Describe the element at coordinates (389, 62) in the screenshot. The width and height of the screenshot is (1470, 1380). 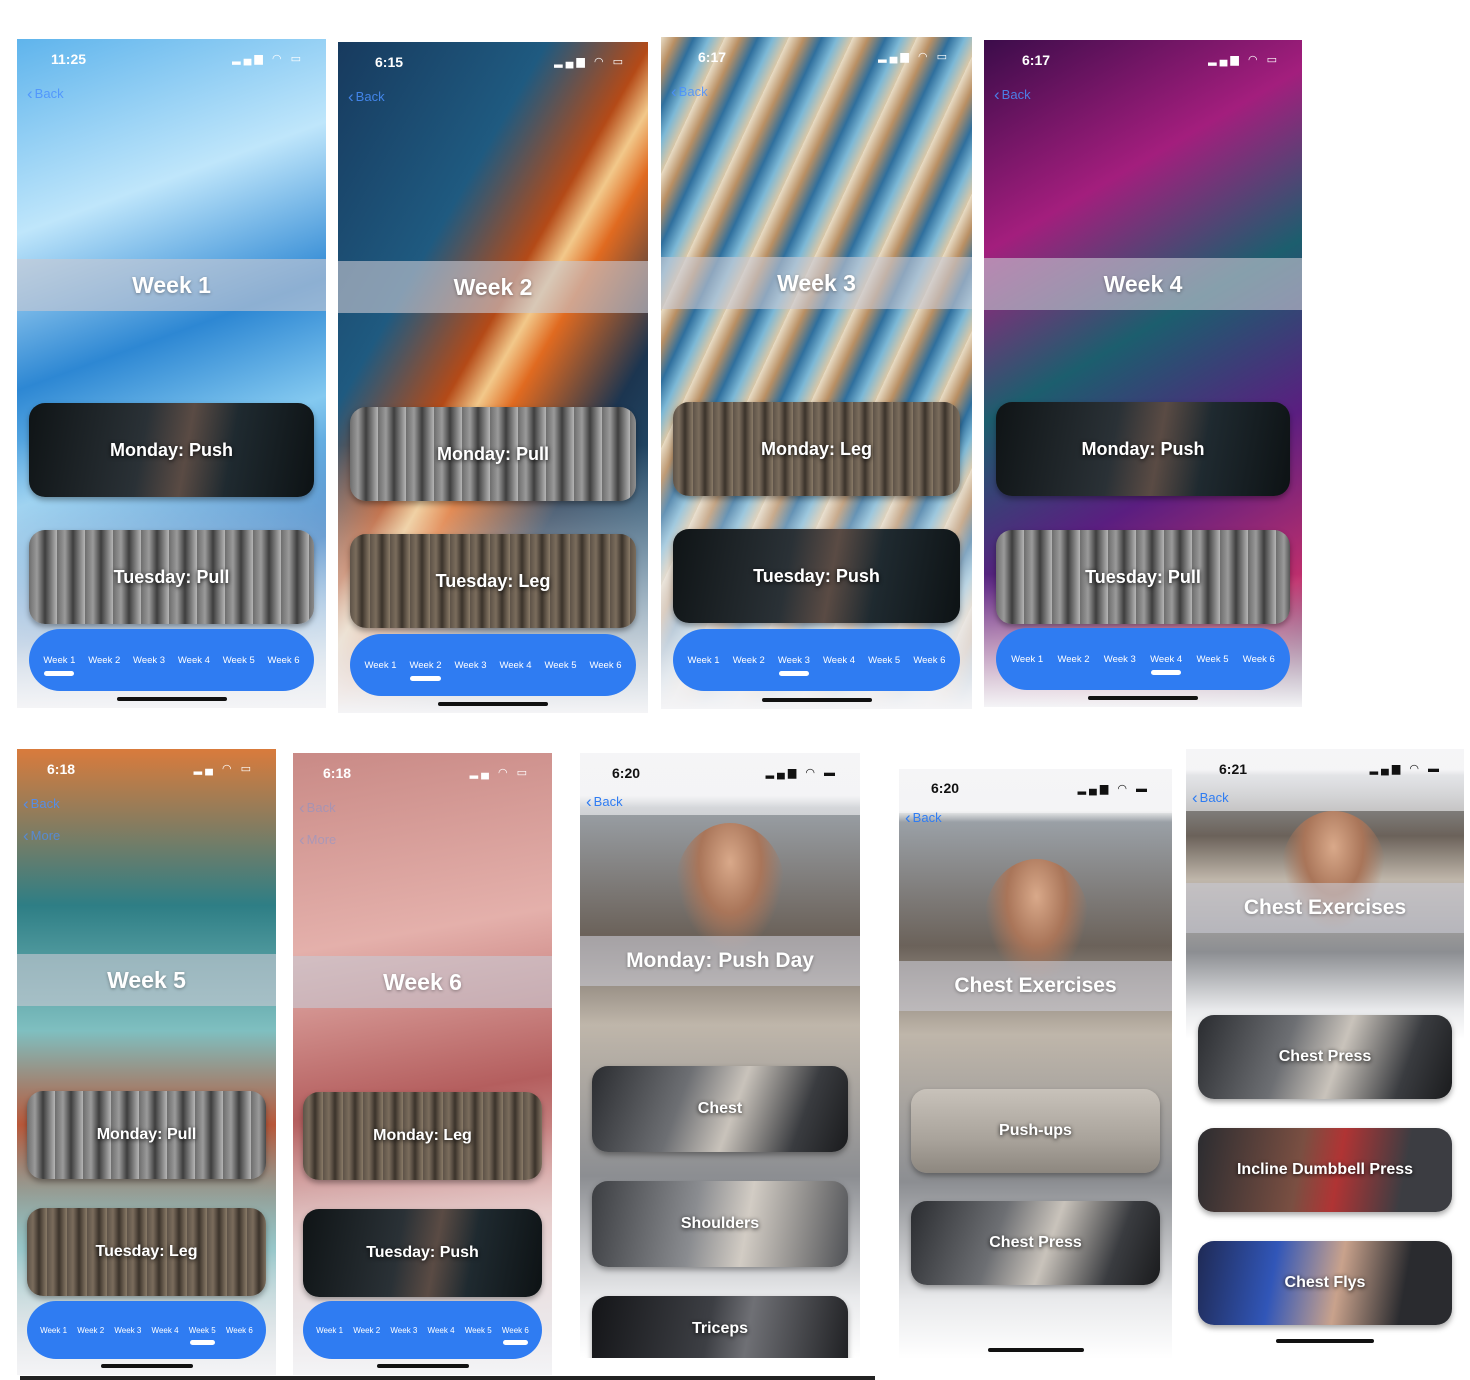
I see `status-time: 6:15` at that location.